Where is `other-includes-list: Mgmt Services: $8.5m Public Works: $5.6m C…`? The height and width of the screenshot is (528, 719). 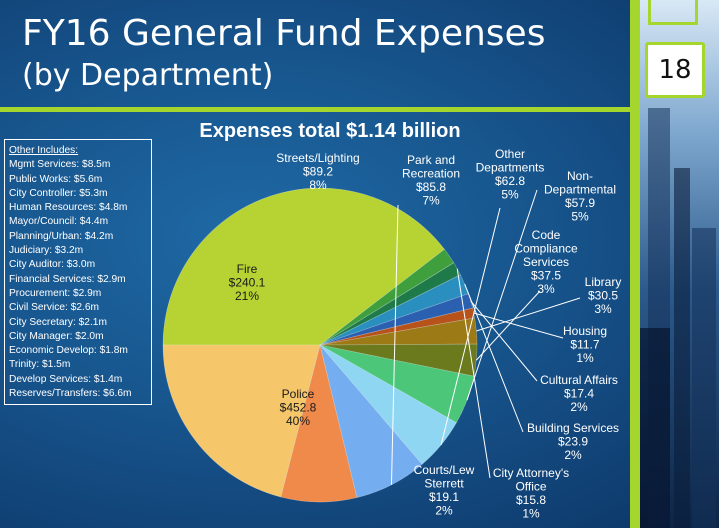 other-includes-list: Mgmt Services: $8.5m Public Works: $5.6m C… is located at coordinates (78, 279).